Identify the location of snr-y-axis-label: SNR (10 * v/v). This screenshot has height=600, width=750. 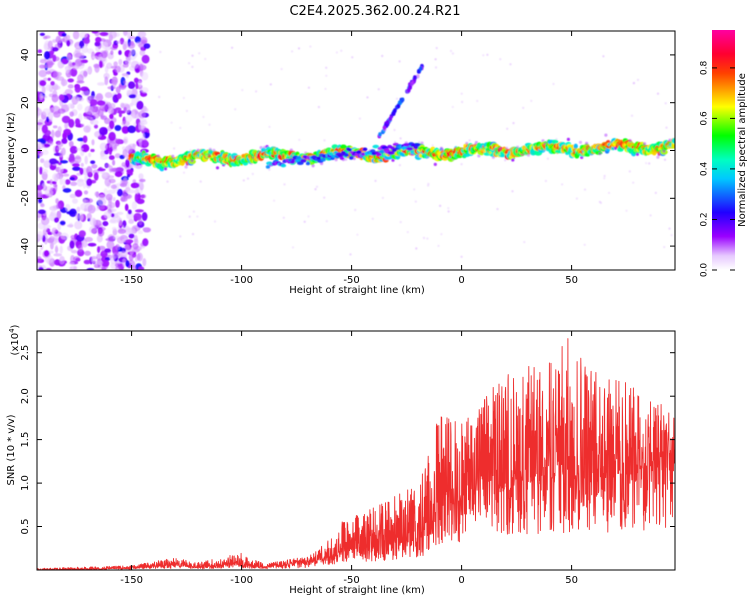
(11, 449).